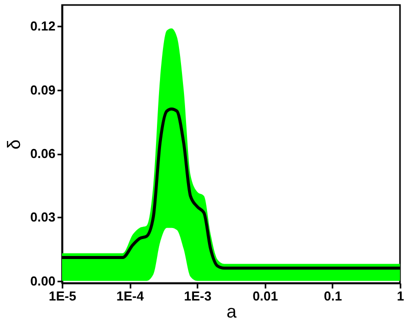 This screenshot has height=324, width=415. I want to click on y-tick-label: 0.12, so click(43, 26).